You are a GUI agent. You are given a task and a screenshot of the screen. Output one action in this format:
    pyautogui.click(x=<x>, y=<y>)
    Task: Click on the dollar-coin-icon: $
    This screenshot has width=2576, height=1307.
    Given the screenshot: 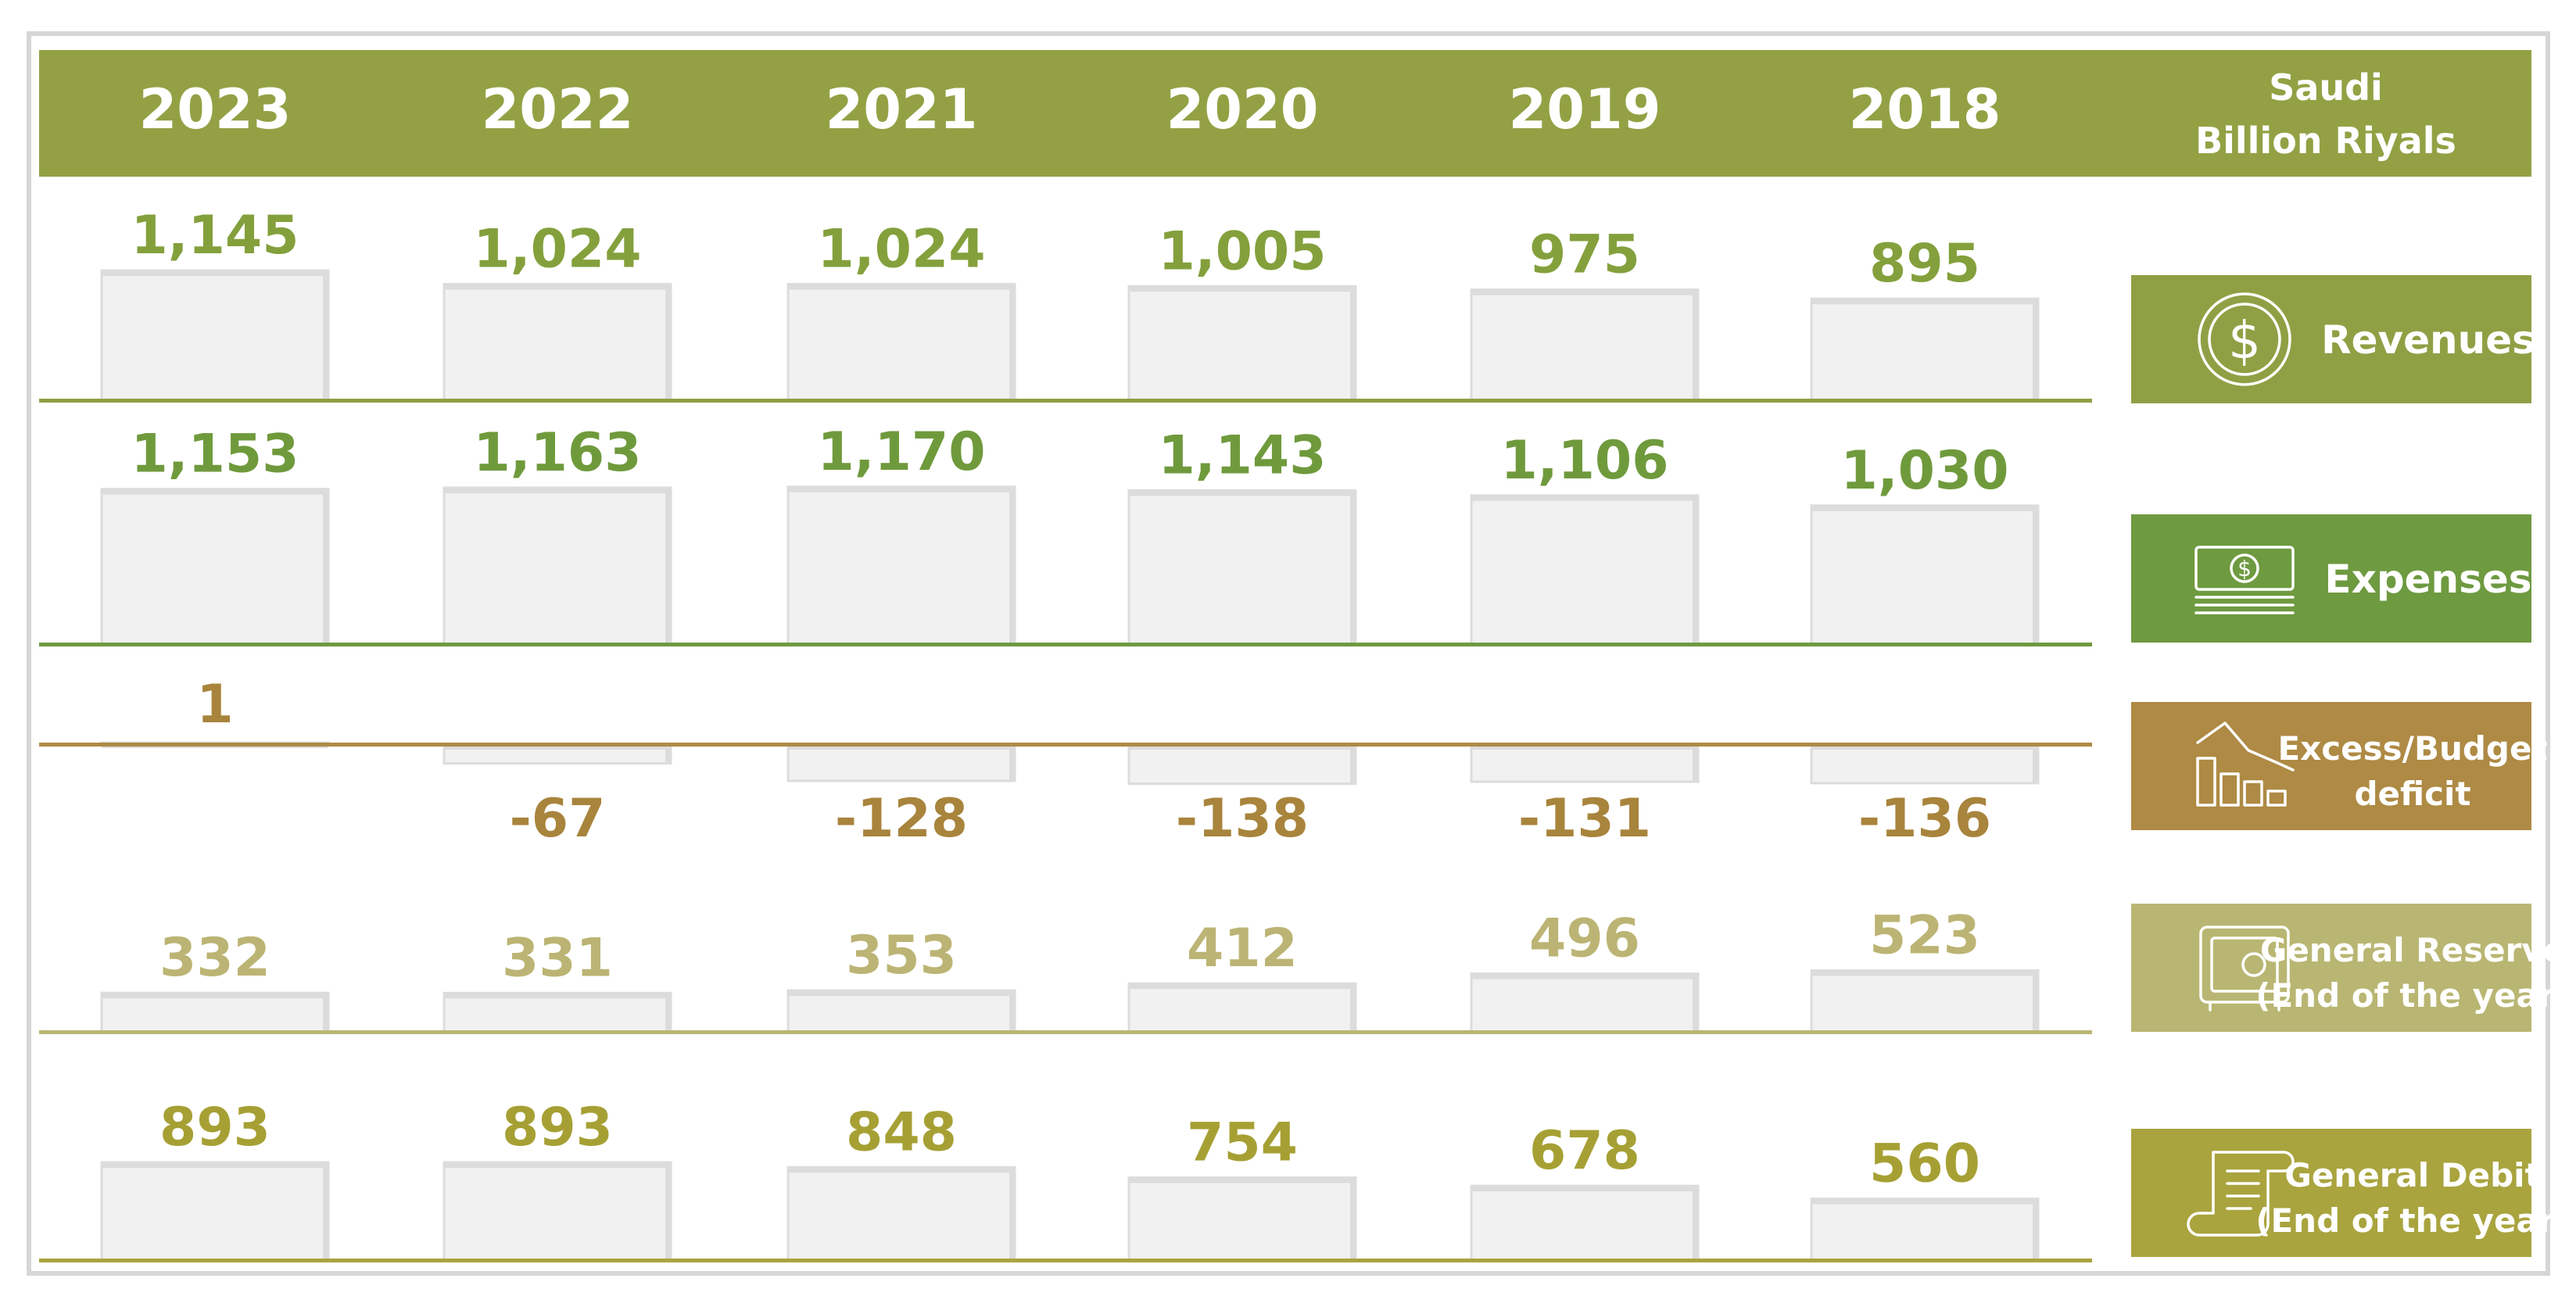 What is the action you would take?
    pyautogui.click(x=2244, y=339)
    